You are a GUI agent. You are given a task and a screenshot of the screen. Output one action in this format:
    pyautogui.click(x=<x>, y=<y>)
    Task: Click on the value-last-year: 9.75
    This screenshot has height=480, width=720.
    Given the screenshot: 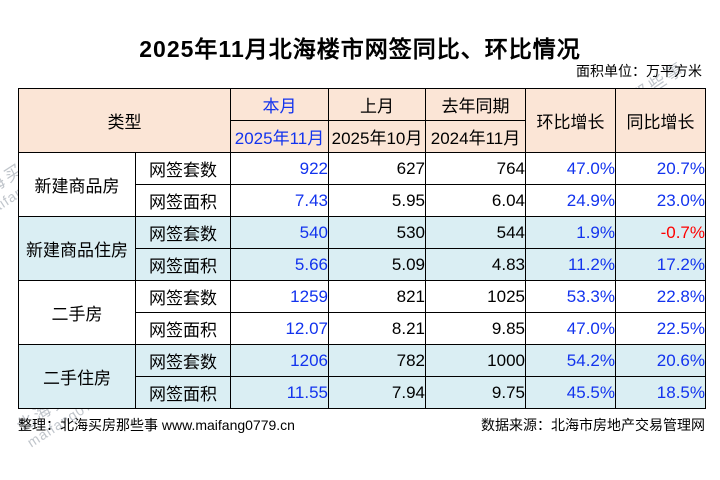 What is the action you would take?
    pyautogui.click(x=475, y=392)
    